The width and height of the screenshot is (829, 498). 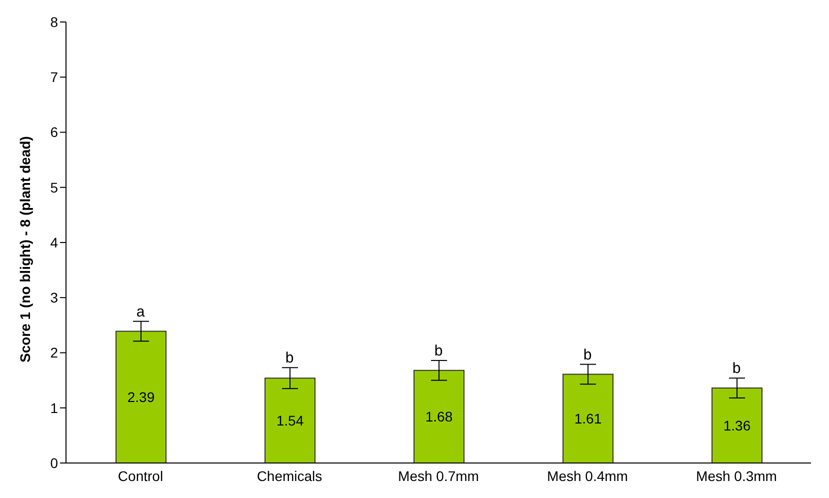 I want to click on y-tick-label: 8, so click(x=54, y=22).